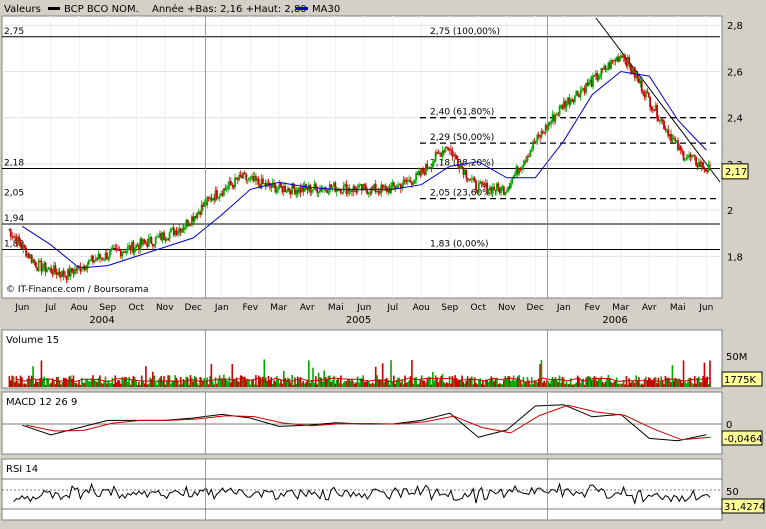  I want to click on rsi-tick-label: 50, so click(732, 492).